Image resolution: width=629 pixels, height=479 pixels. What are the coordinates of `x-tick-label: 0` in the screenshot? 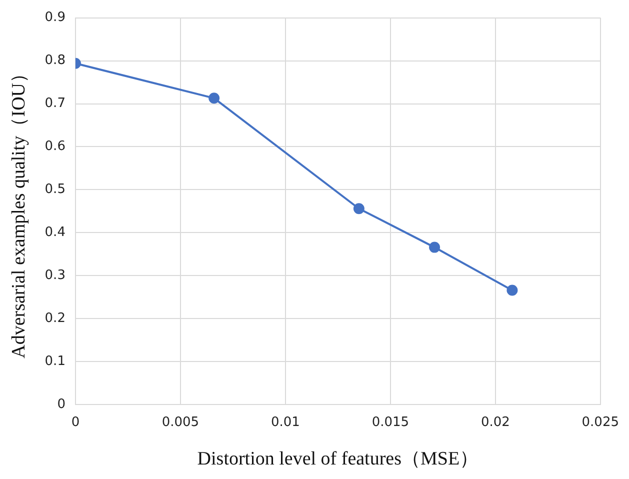 It's located at (75, 422).